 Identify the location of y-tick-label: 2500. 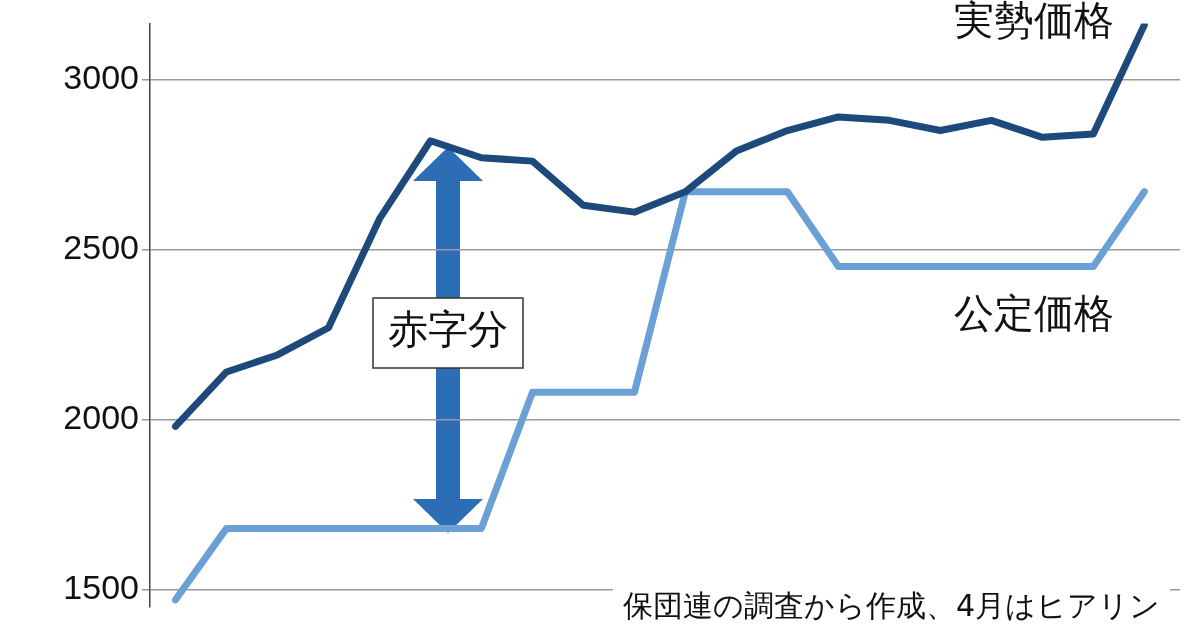
(101, 246).